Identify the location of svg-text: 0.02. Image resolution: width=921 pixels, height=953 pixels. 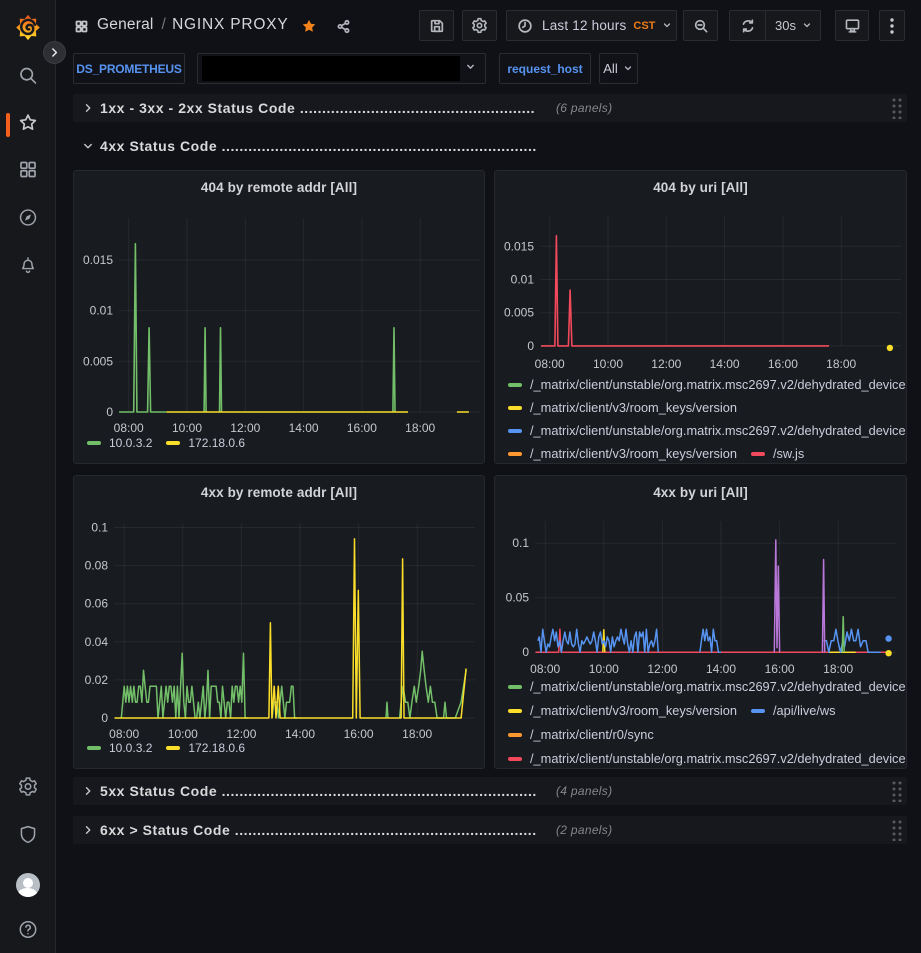
(97, 680).